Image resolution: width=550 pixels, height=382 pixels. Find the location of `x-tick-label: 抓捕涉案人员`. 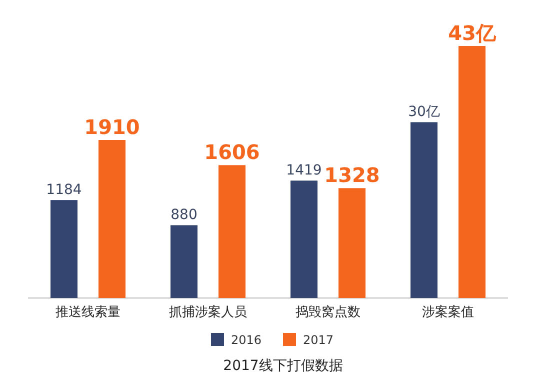

x-tick-label: 抓捕涉案人员 is located at coordinates (208, 312).